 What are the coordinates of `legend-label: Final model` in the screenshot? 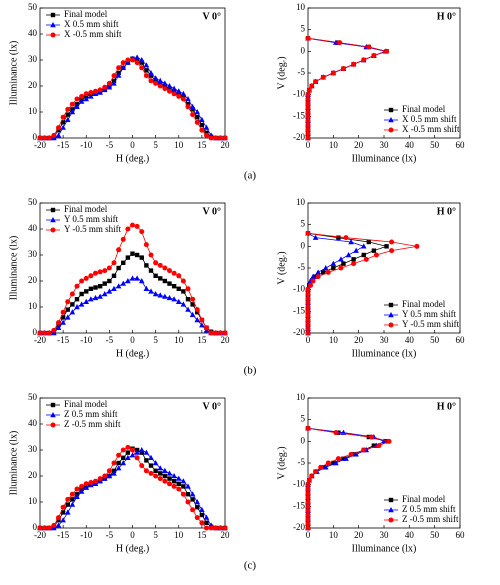 It's located at (86, 404).